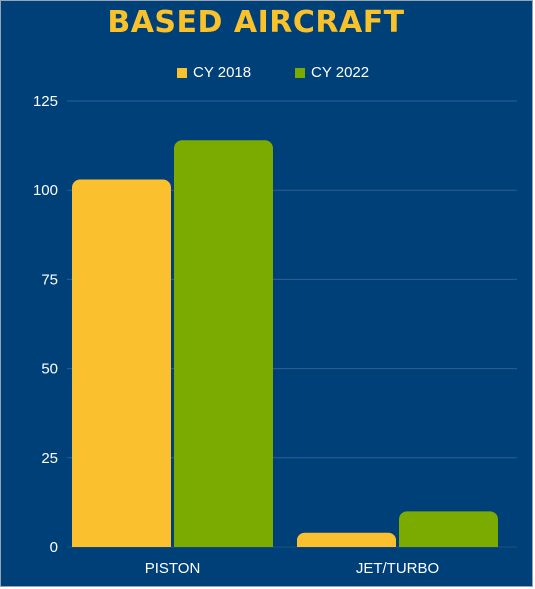 This screenshot has width=535, height=589. I want to click on bar-piston-cy-2022, so click(223, 344).